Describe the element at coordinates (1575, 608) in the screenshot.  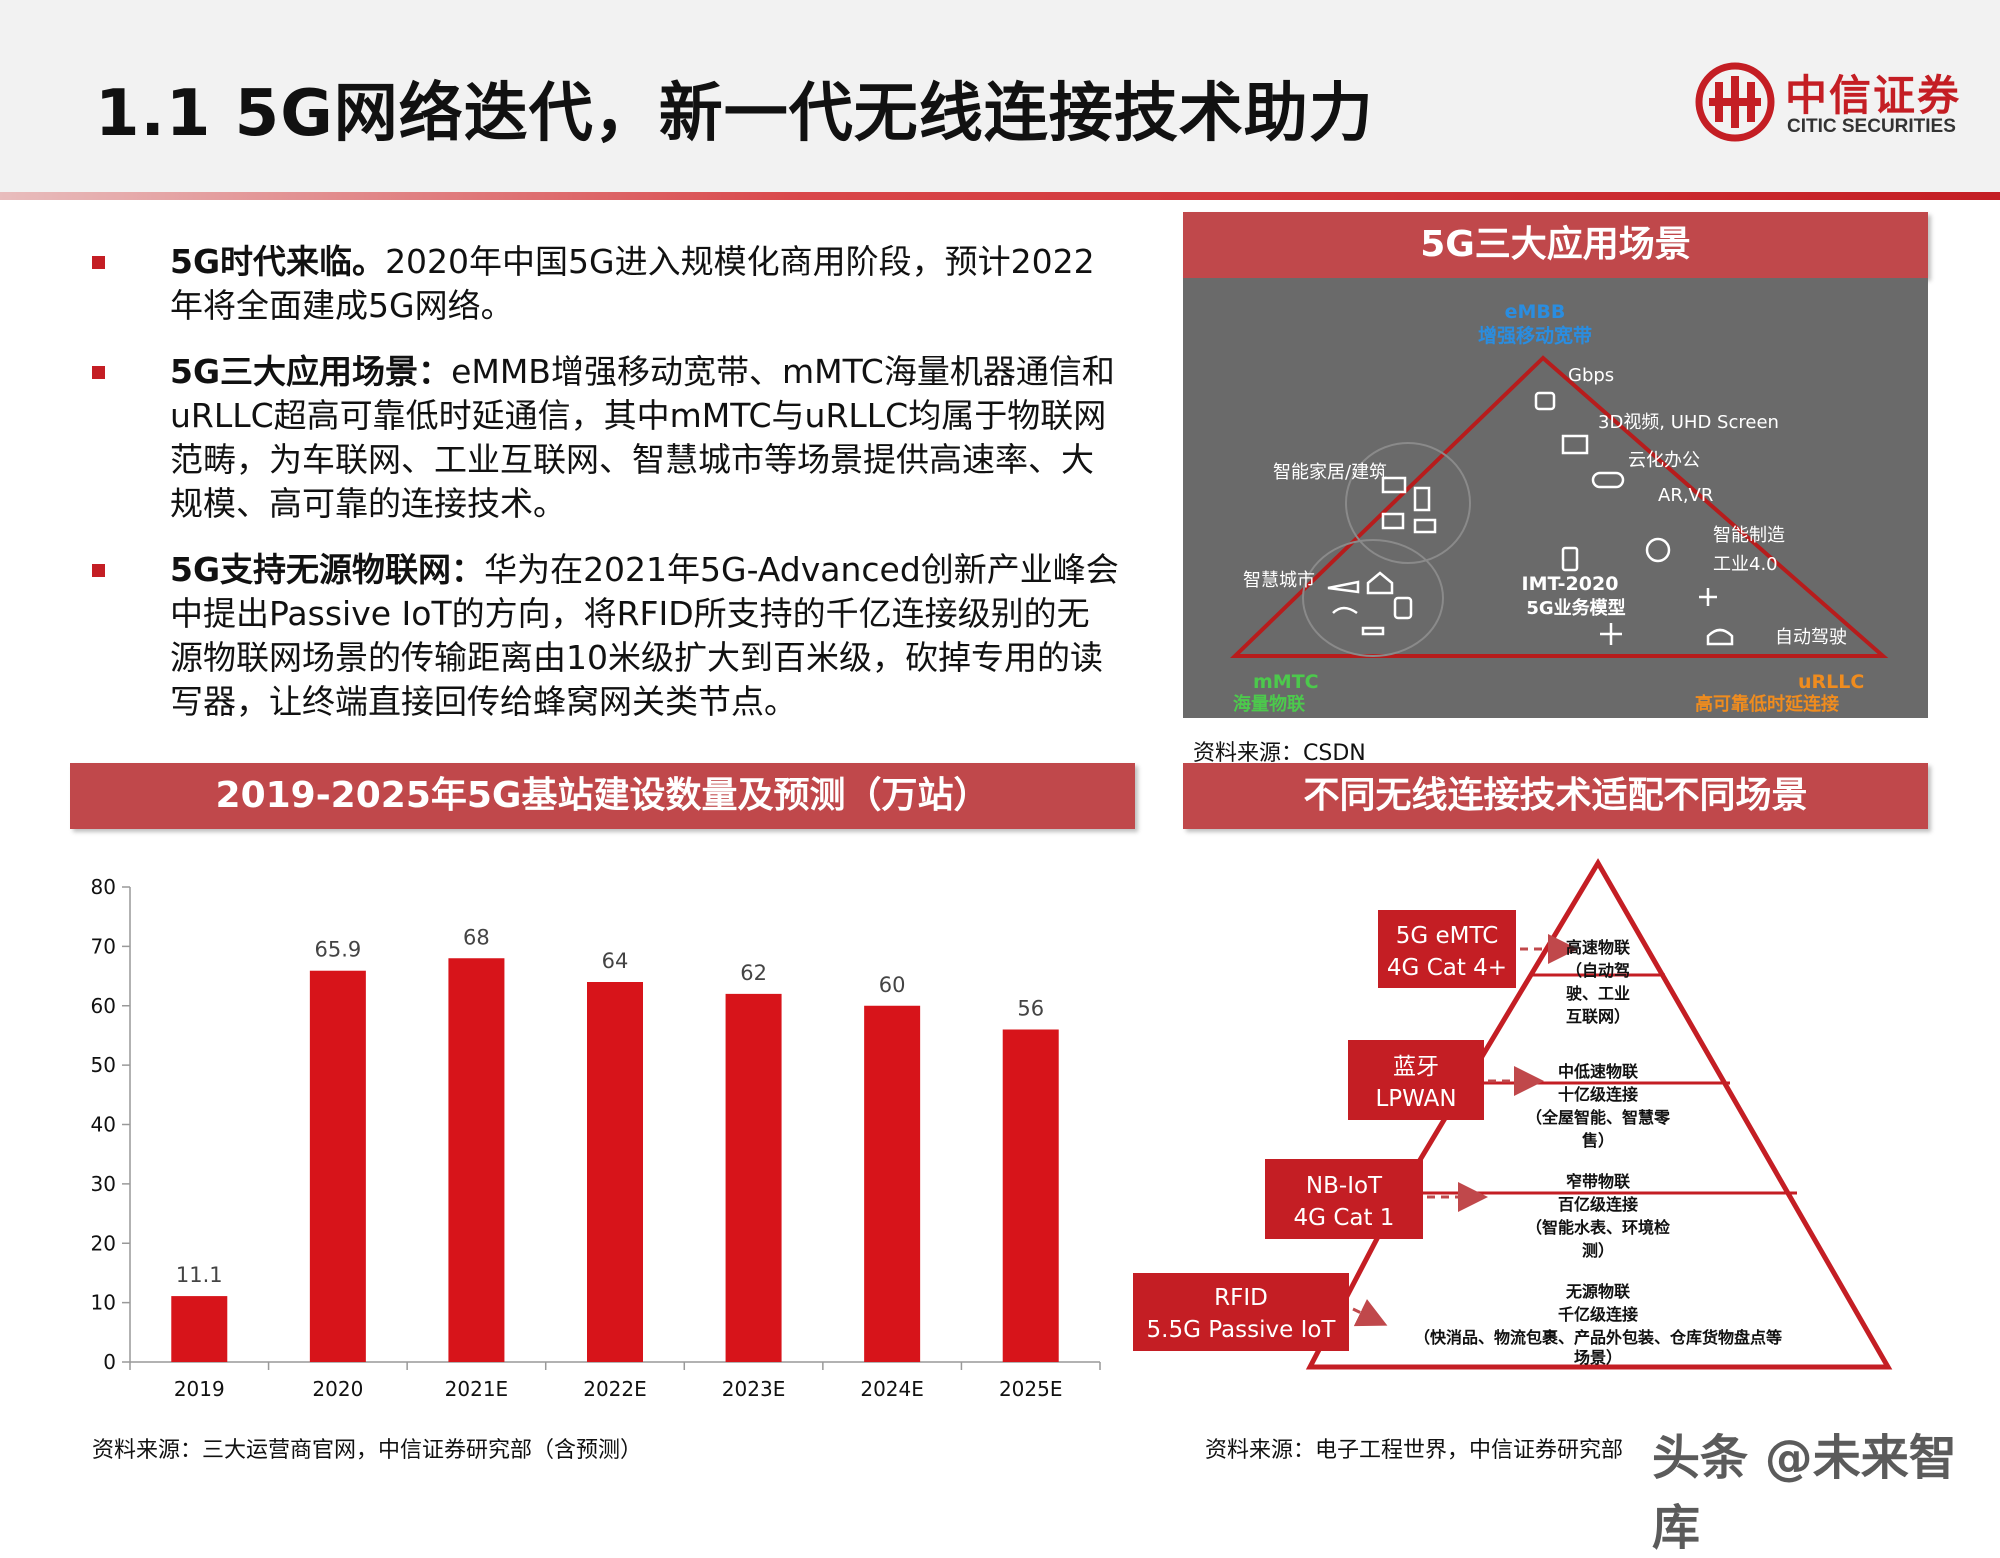
I see `imt-cn-label: 5G业务模型` at that location.